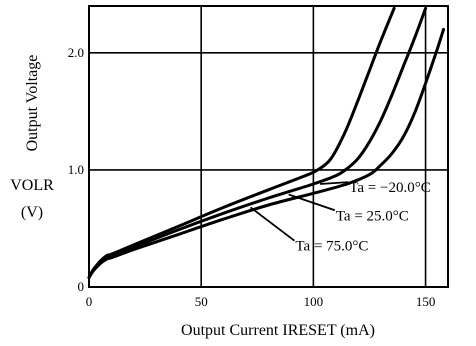 Image resolution: width=476 pixels, height=346 pixels. Describe the element at coordinates (389, 188) in the screenshot. I see `annotation-label-1: Ta = −20.0°C` at that location.